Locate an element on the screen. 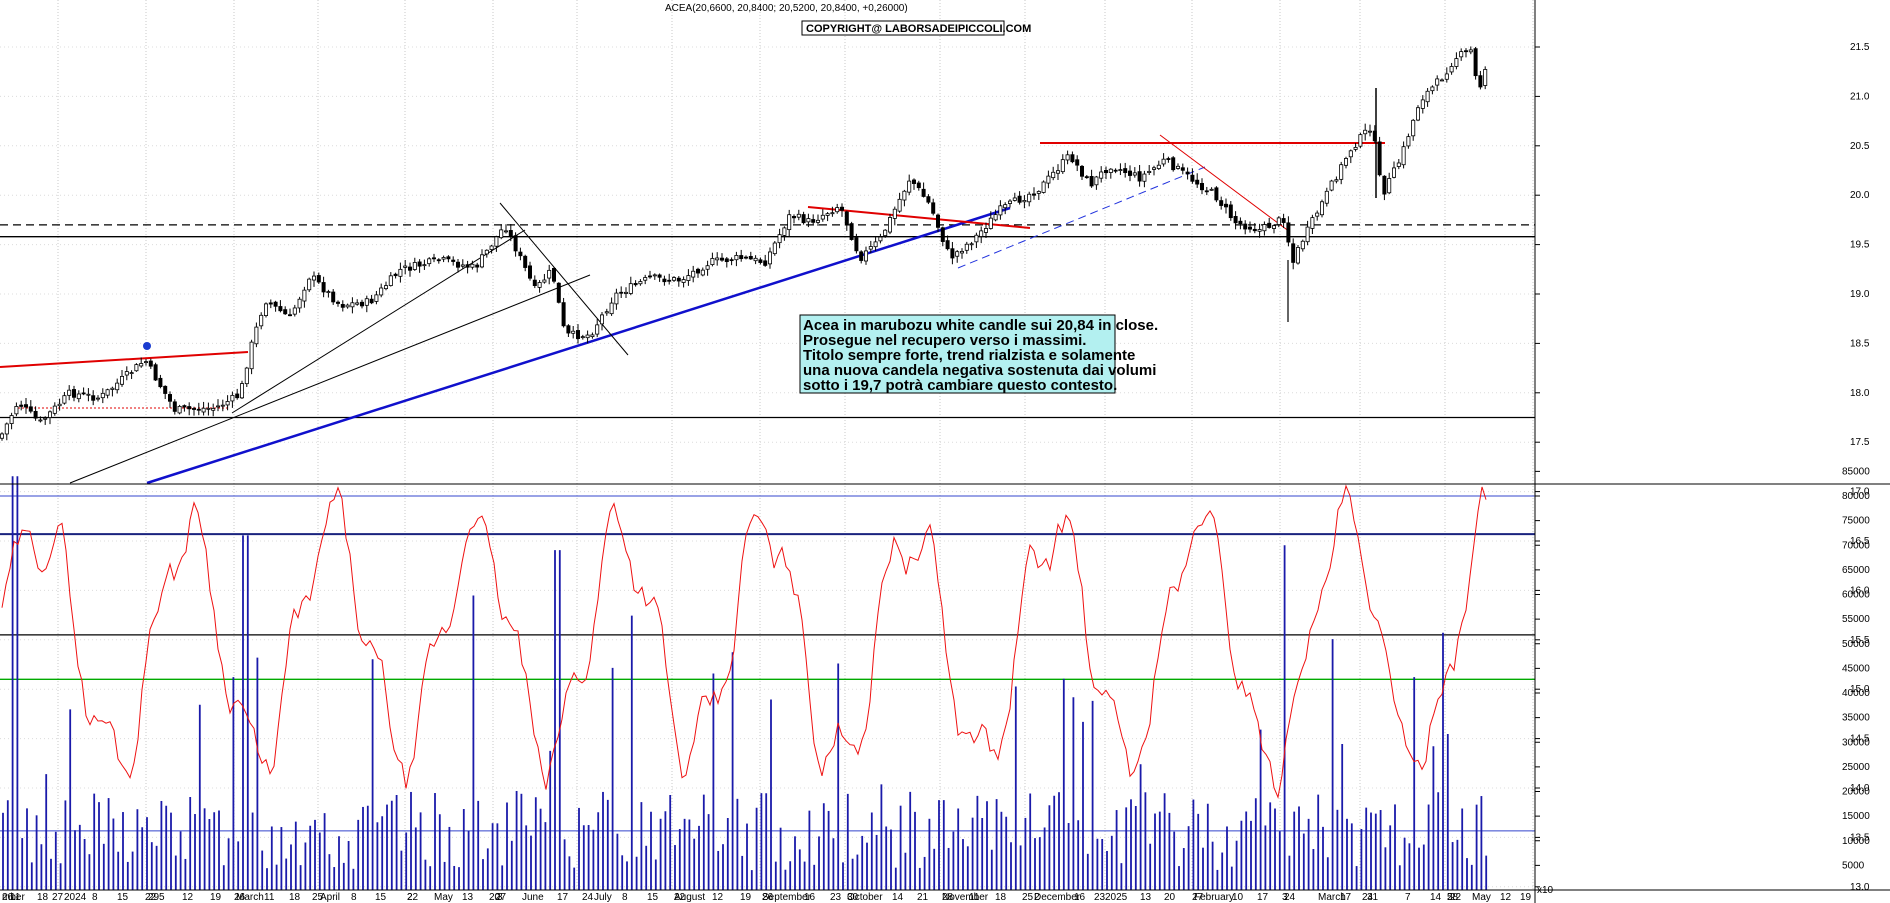  date-tick-label: 25 is located at coordinates (1028, 897).